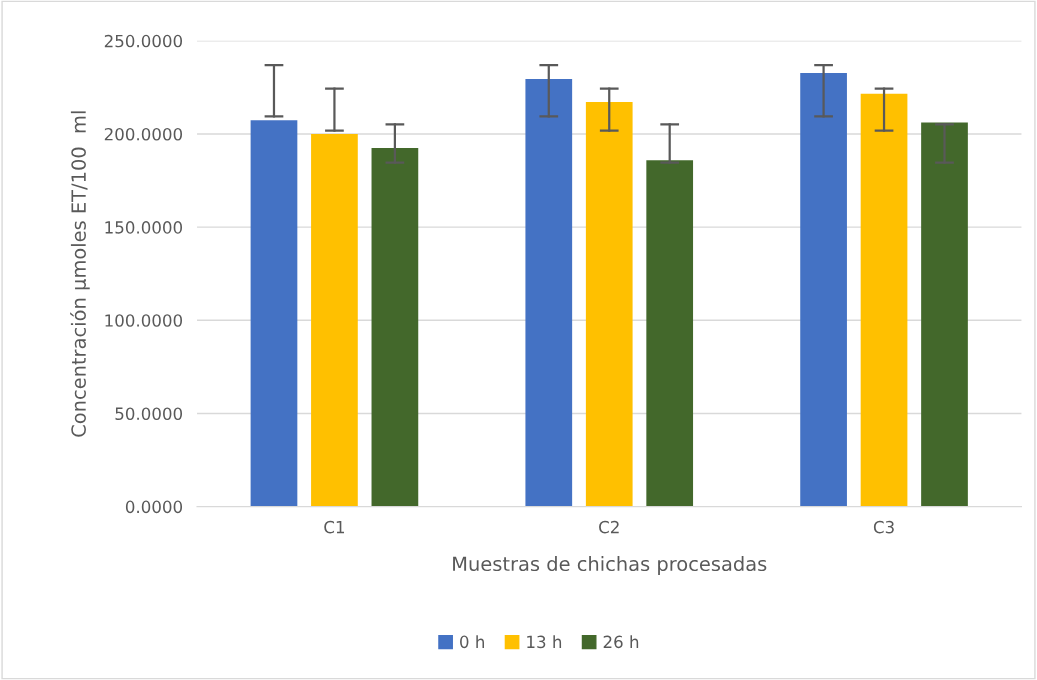 Image resolution: width=1037 pixels, height=680 pixels. I want to click on legend-label: 26 h, so click(621, 642).